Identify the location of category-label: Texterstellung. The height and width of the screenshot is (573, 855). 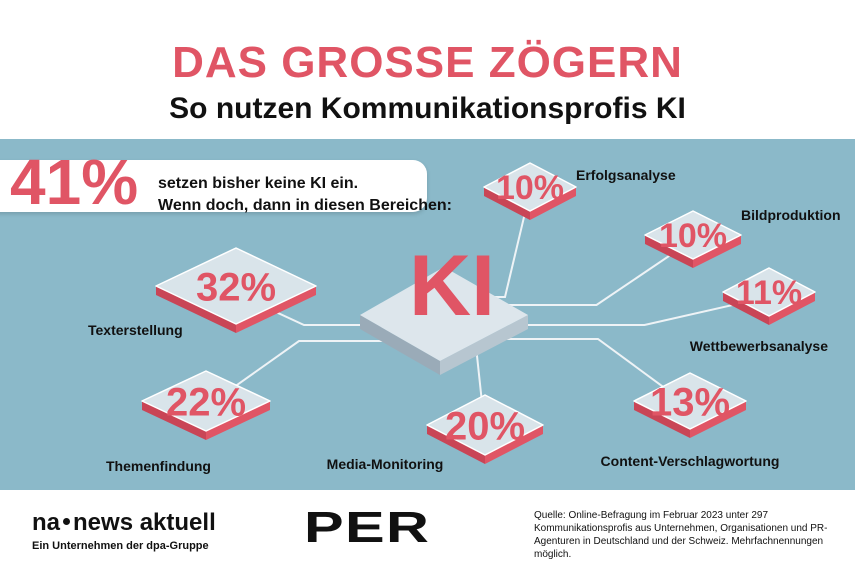
(135, 330).